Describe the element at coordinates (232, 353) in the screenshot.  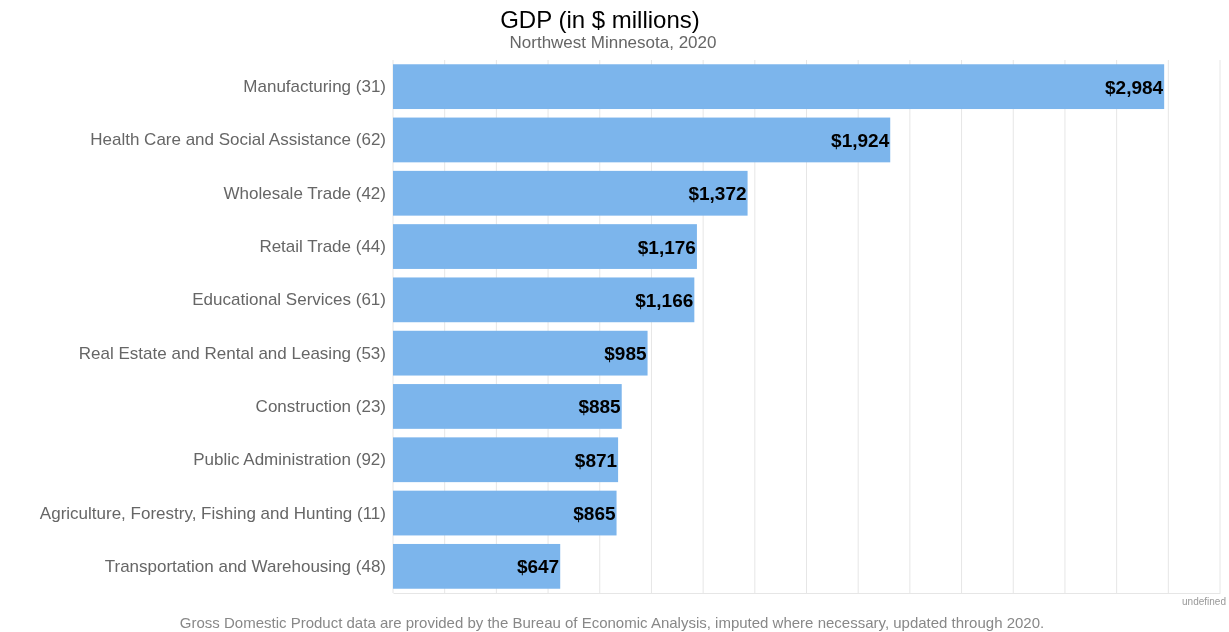
I see `y-tick-label: Real Estate and Rental and Leasing (53)` at that location.